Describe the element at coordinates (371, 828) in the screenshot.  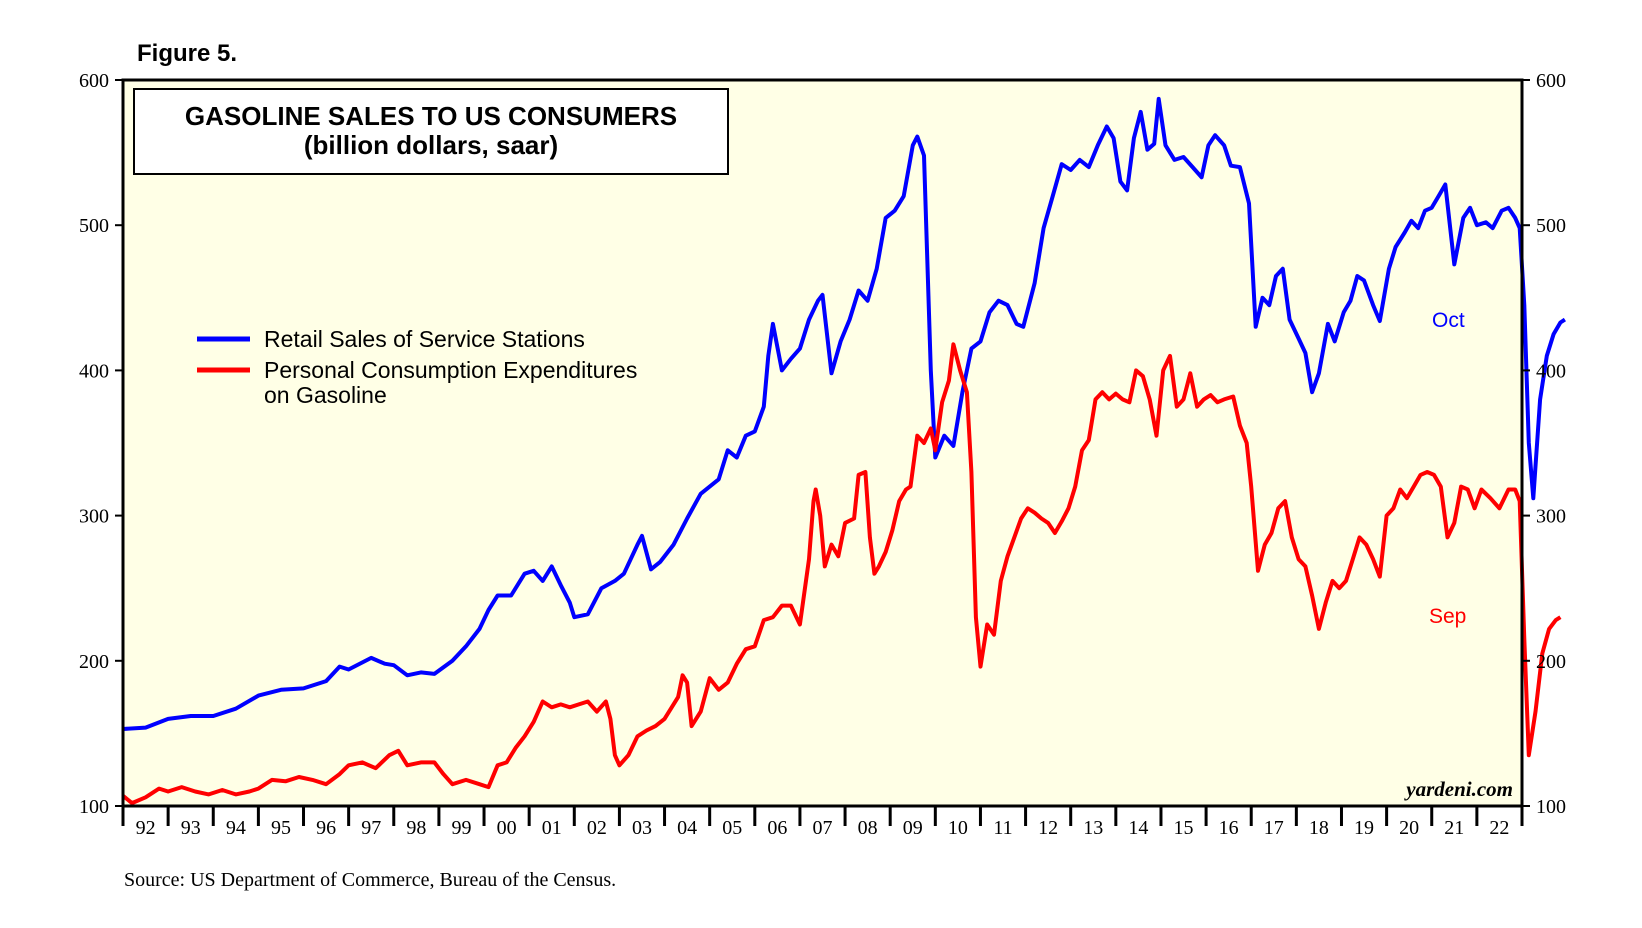
I see `x-tick-label: 97` at that location.